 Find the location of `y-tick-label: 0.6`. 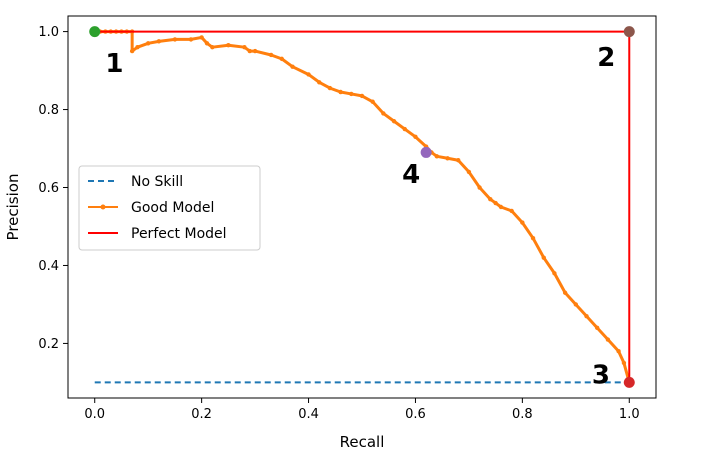

y-tick-label: 0.6 is located at coordinates (48, 188).